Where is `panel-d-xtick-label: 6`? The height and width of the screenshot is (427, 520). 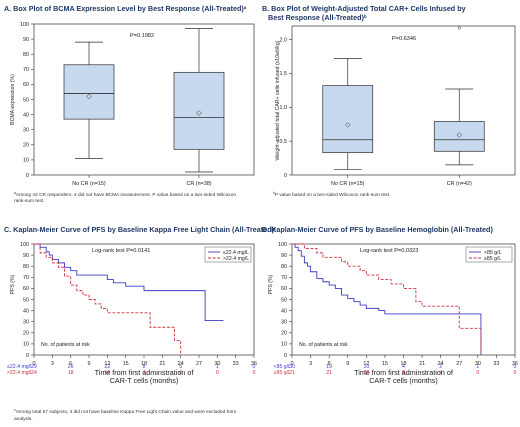 panel-d-xtick-label: 6 is located at coordinates (329, 364).